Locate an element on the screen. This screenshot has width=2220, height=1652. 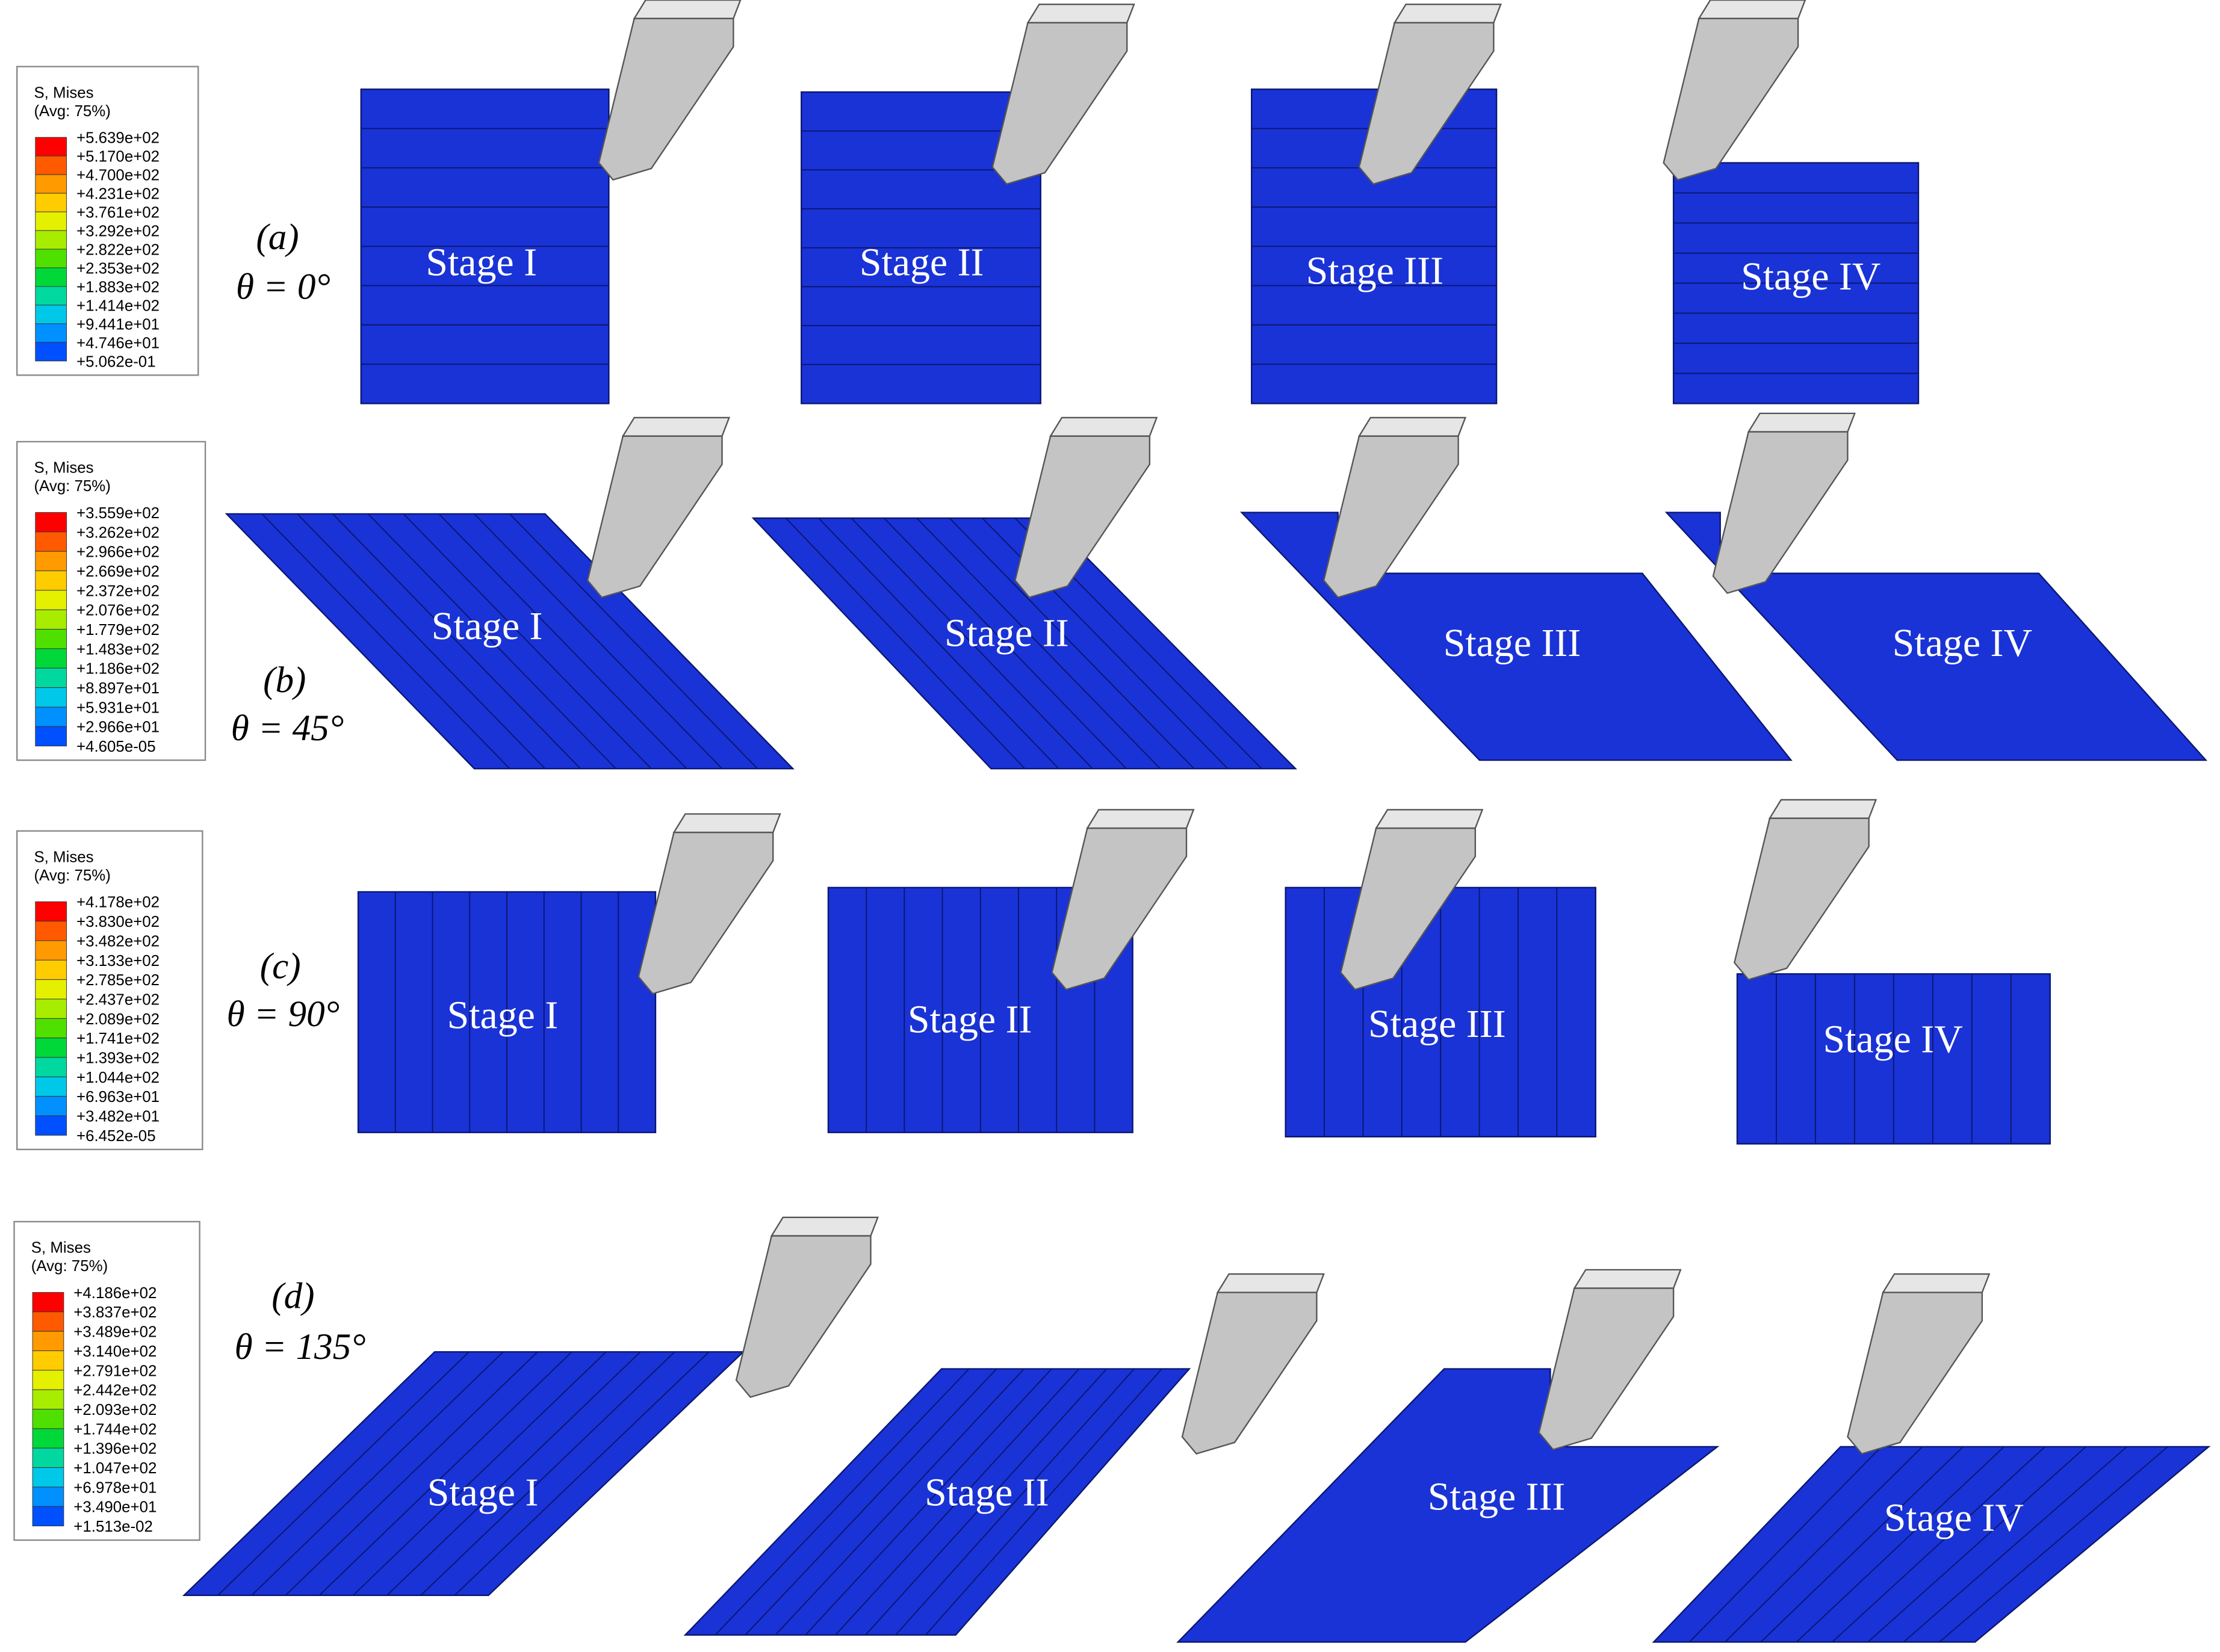
legend-value: +4.178e+02 is located at coordinates (118, 902).